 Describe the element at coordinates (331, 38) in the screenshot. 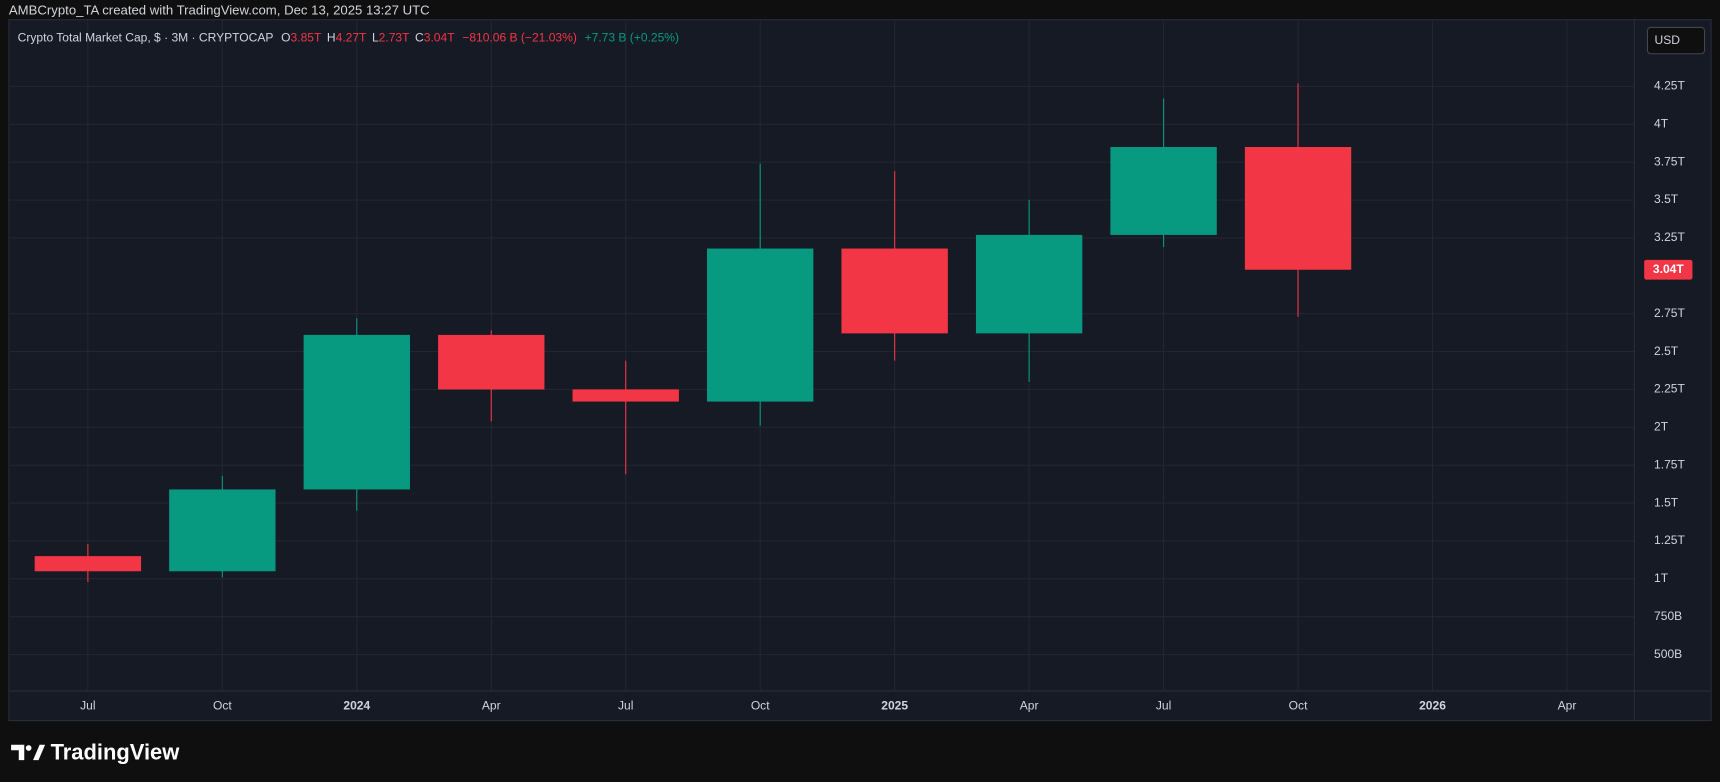

I see `ohlc-key: H` at that location.